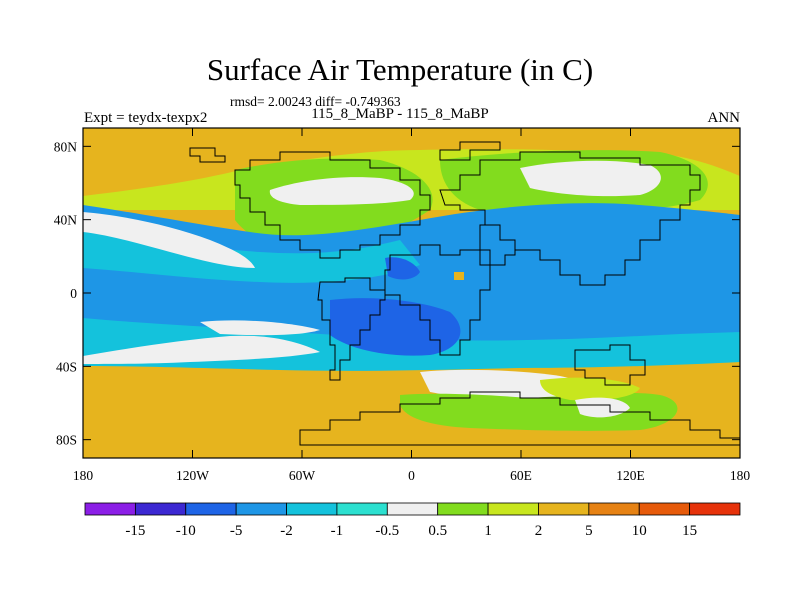  Describe the element at coordinates (66, 440) in the screenshot. I see `y-tick-label: 80S` at that location.